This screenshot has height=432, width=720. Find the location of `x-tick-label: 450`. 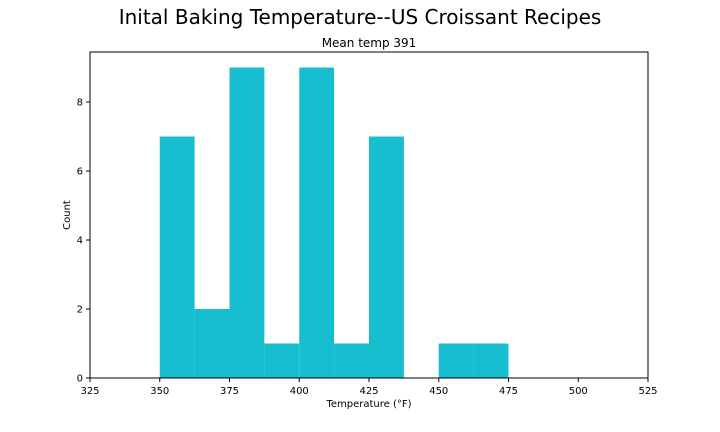

x-tick-label: 450 is located at coordinates (438, 391).